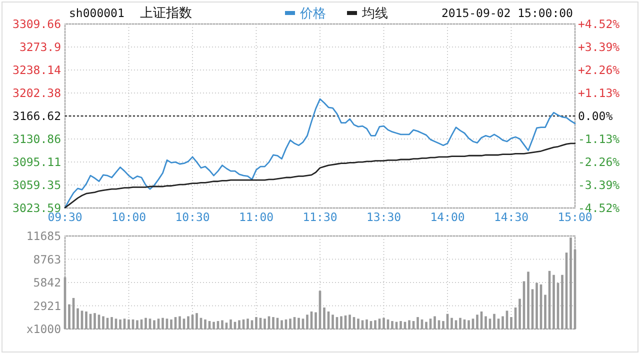  What do you see at coordinates (43, 236) in the screenshot?
I see `y-tick-label: 11685` at bounding box center [43, 236].